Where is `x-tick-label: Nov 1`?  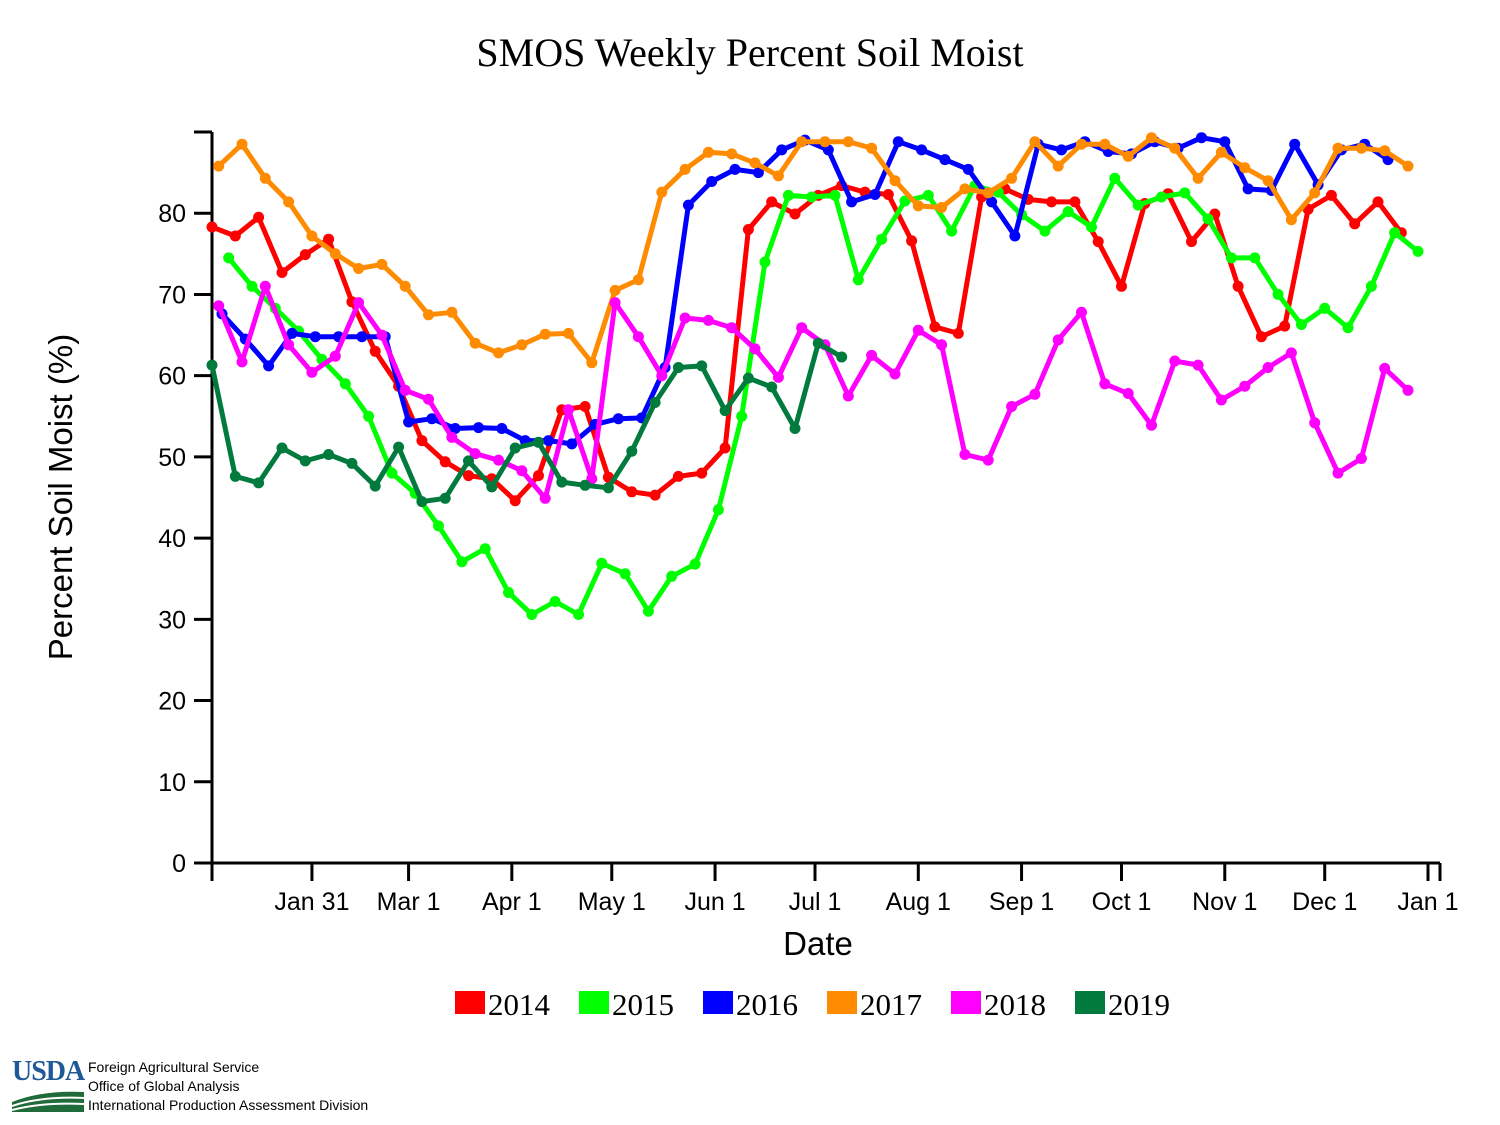
x-tick-label: Nov 1 is located at coordinates (1224, 902).